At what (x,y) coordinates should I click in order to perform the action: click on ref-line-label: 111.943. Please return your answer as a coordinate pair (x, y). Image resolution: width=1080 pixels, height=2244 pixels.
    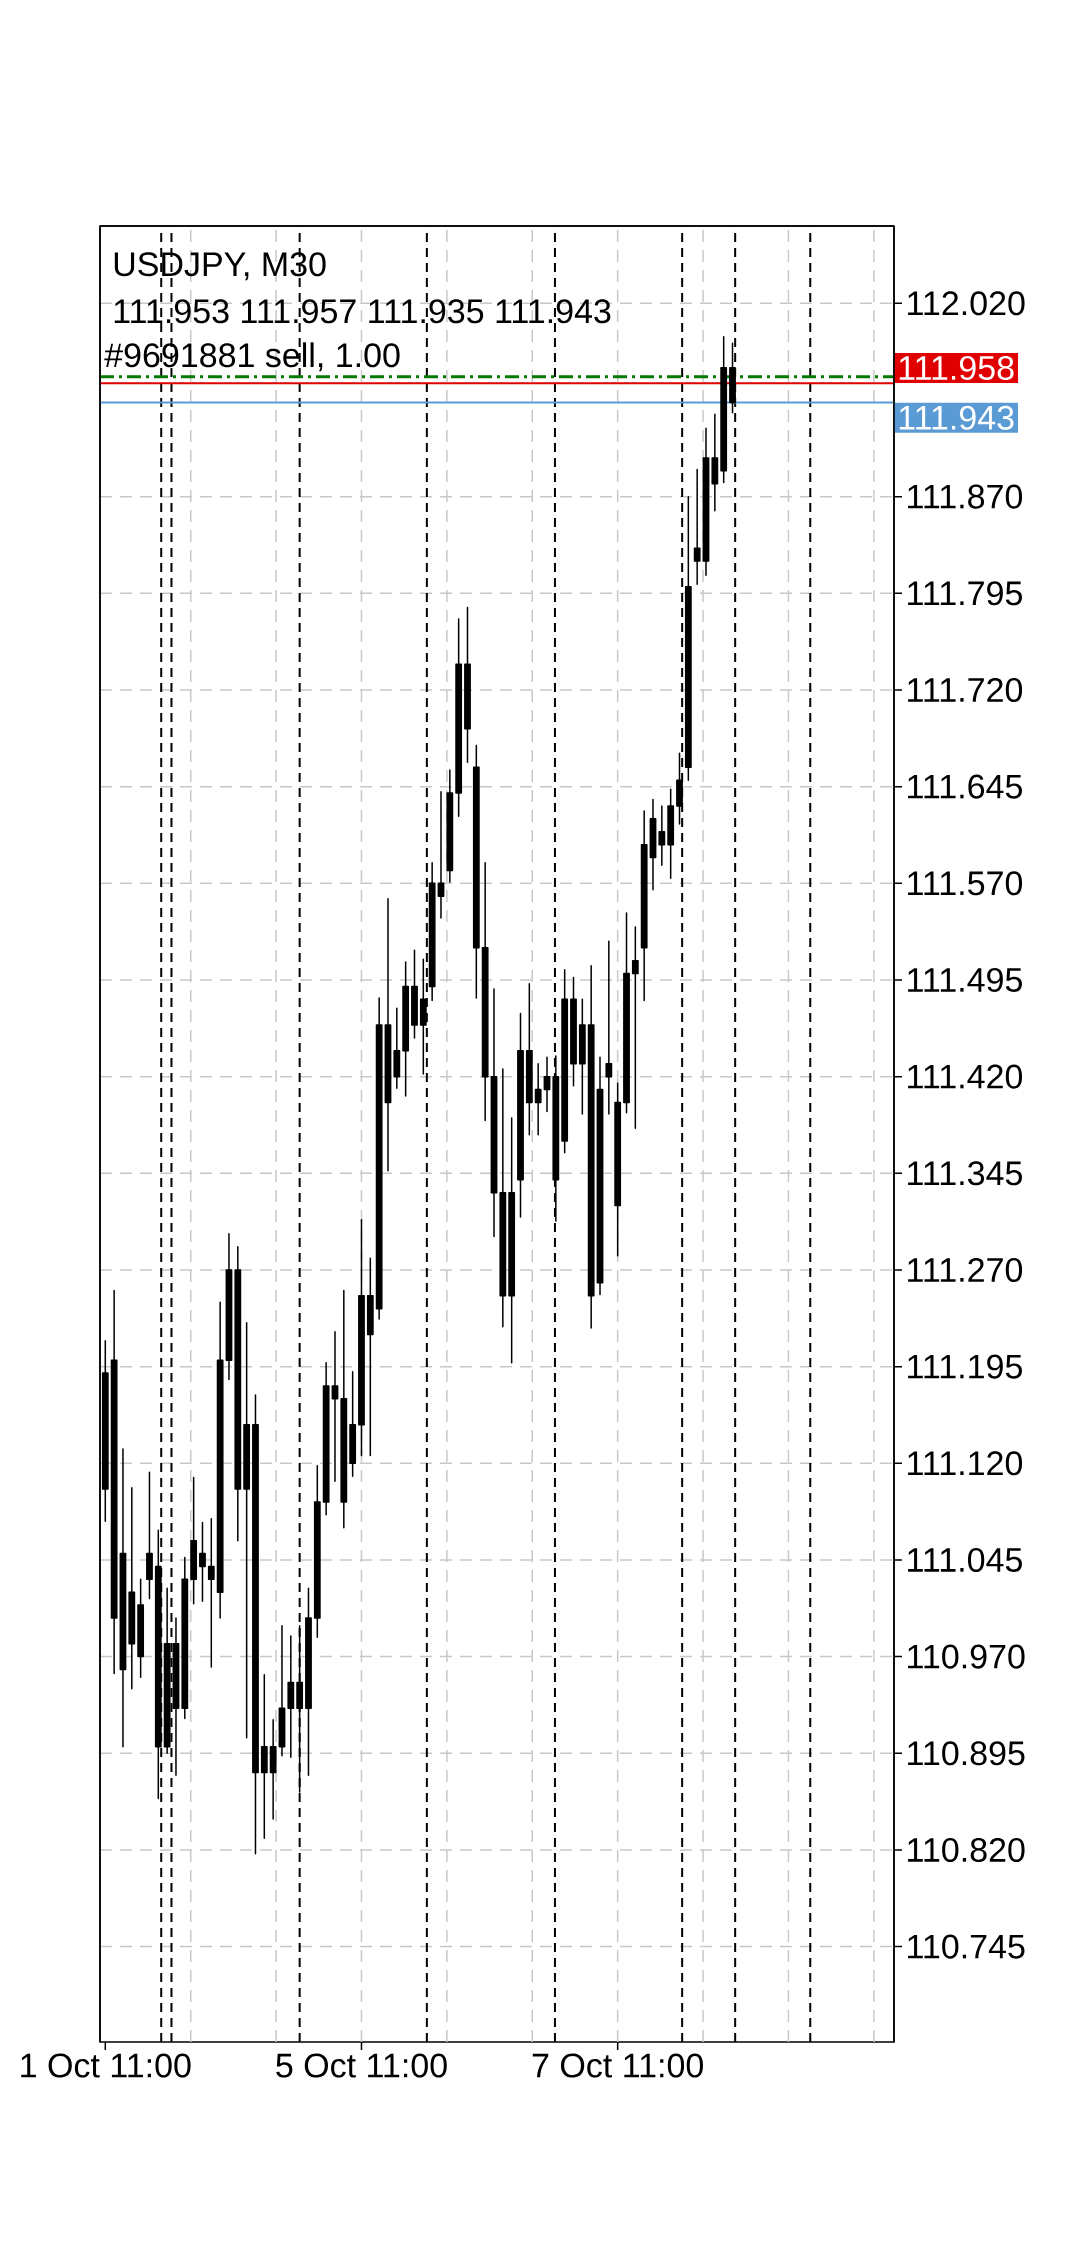
    Looking at the image, I should click on (956, 417).